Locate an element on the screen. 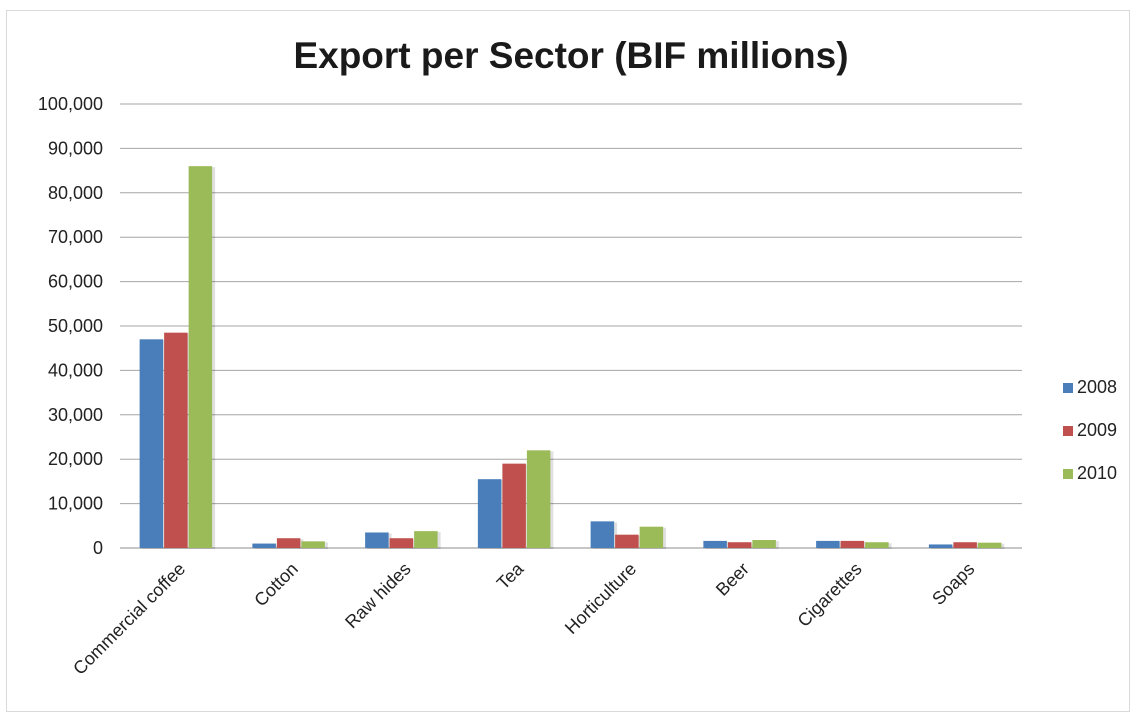 This screenshot has height=719, width=1135. y-tick-label: 90,000 is located at coordinates (75, 148).